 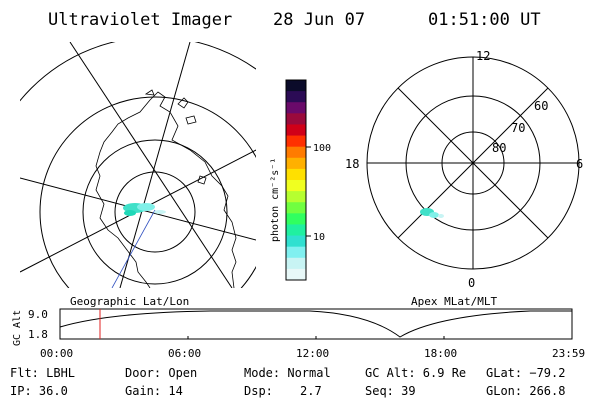 What do you see at coordinates (319, 20) in the screenshot?
I see `header-date: 28 Jun 07` at bounding box center [319, 20].